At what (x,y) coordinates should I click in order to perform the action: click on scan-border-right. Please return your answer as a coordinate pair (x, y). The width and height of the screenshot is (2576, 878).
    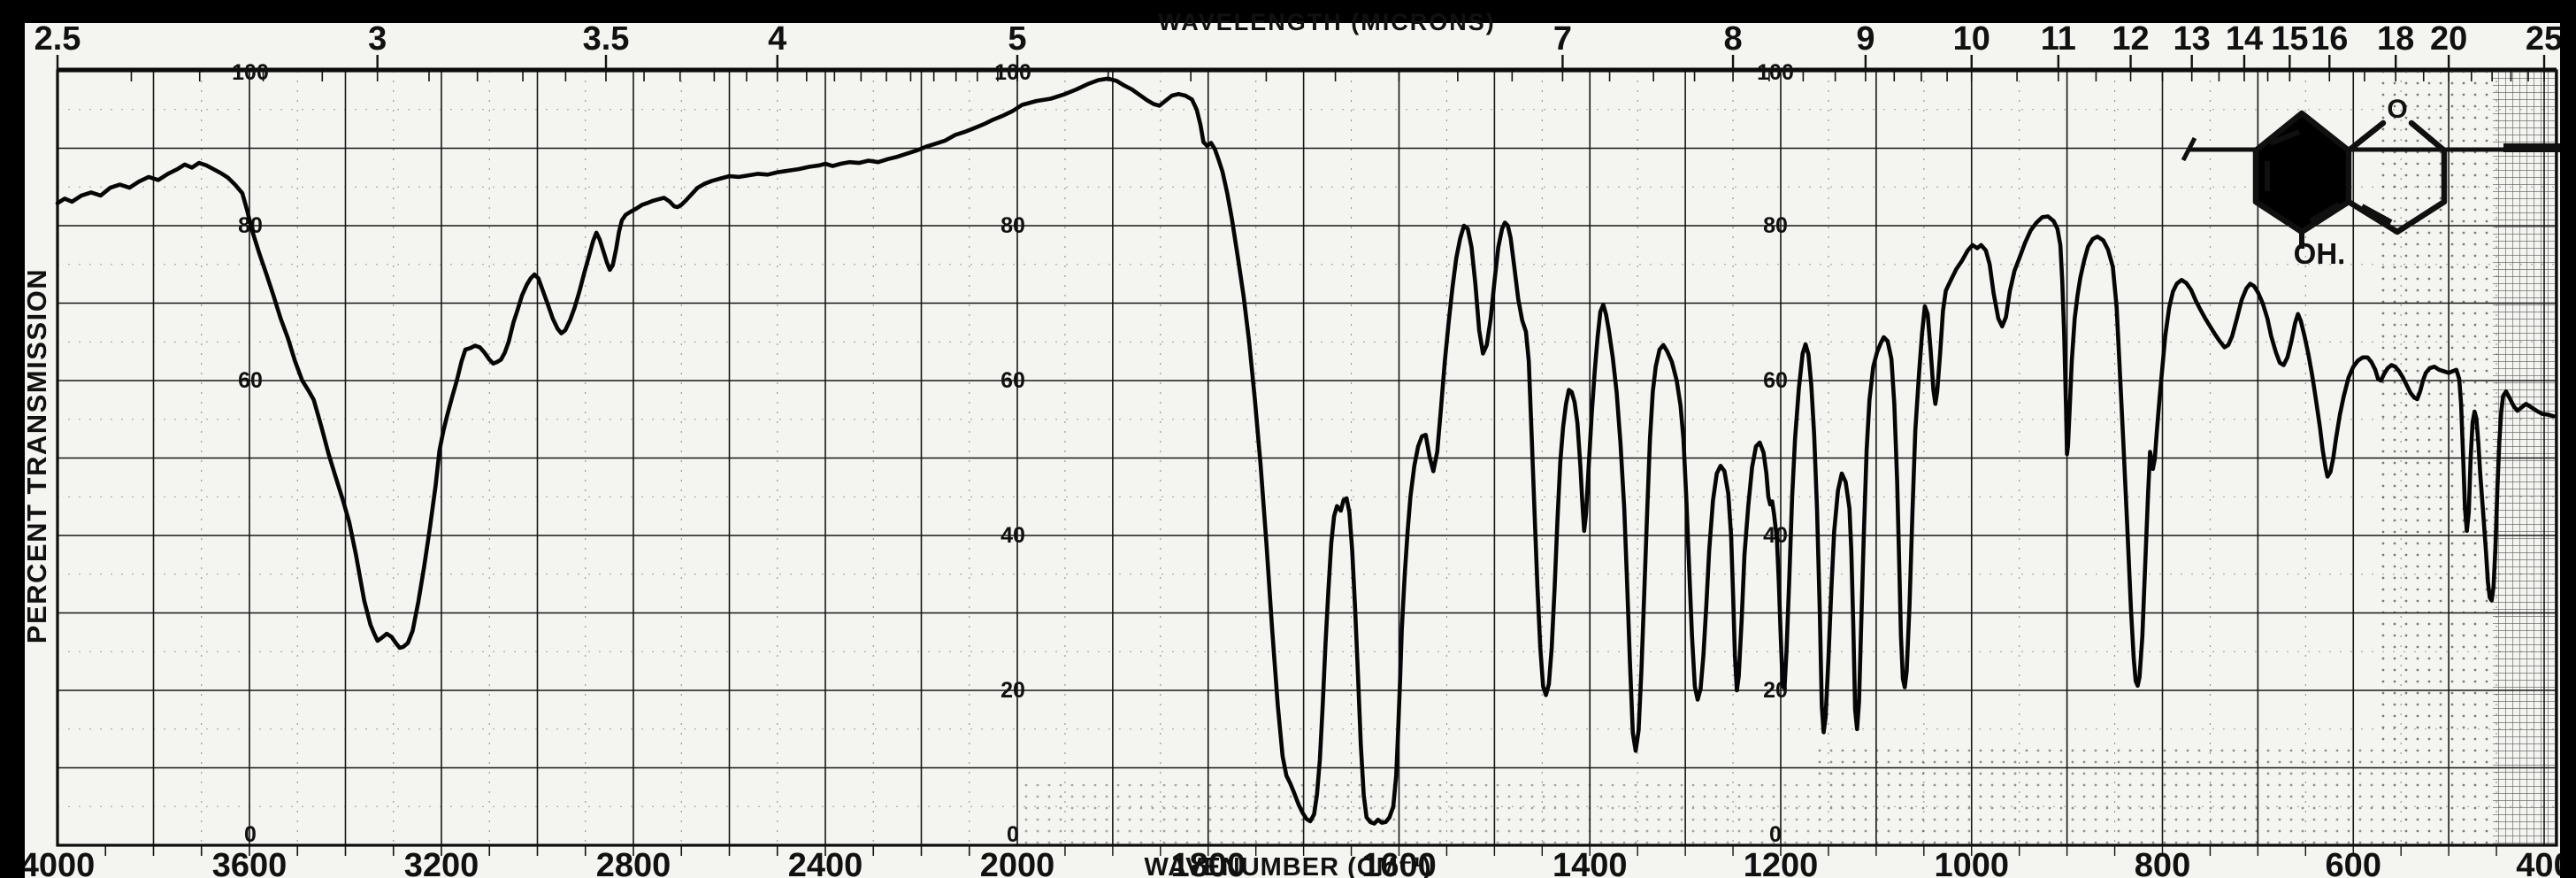
    Looking at the image, I should click on (2568, 439).